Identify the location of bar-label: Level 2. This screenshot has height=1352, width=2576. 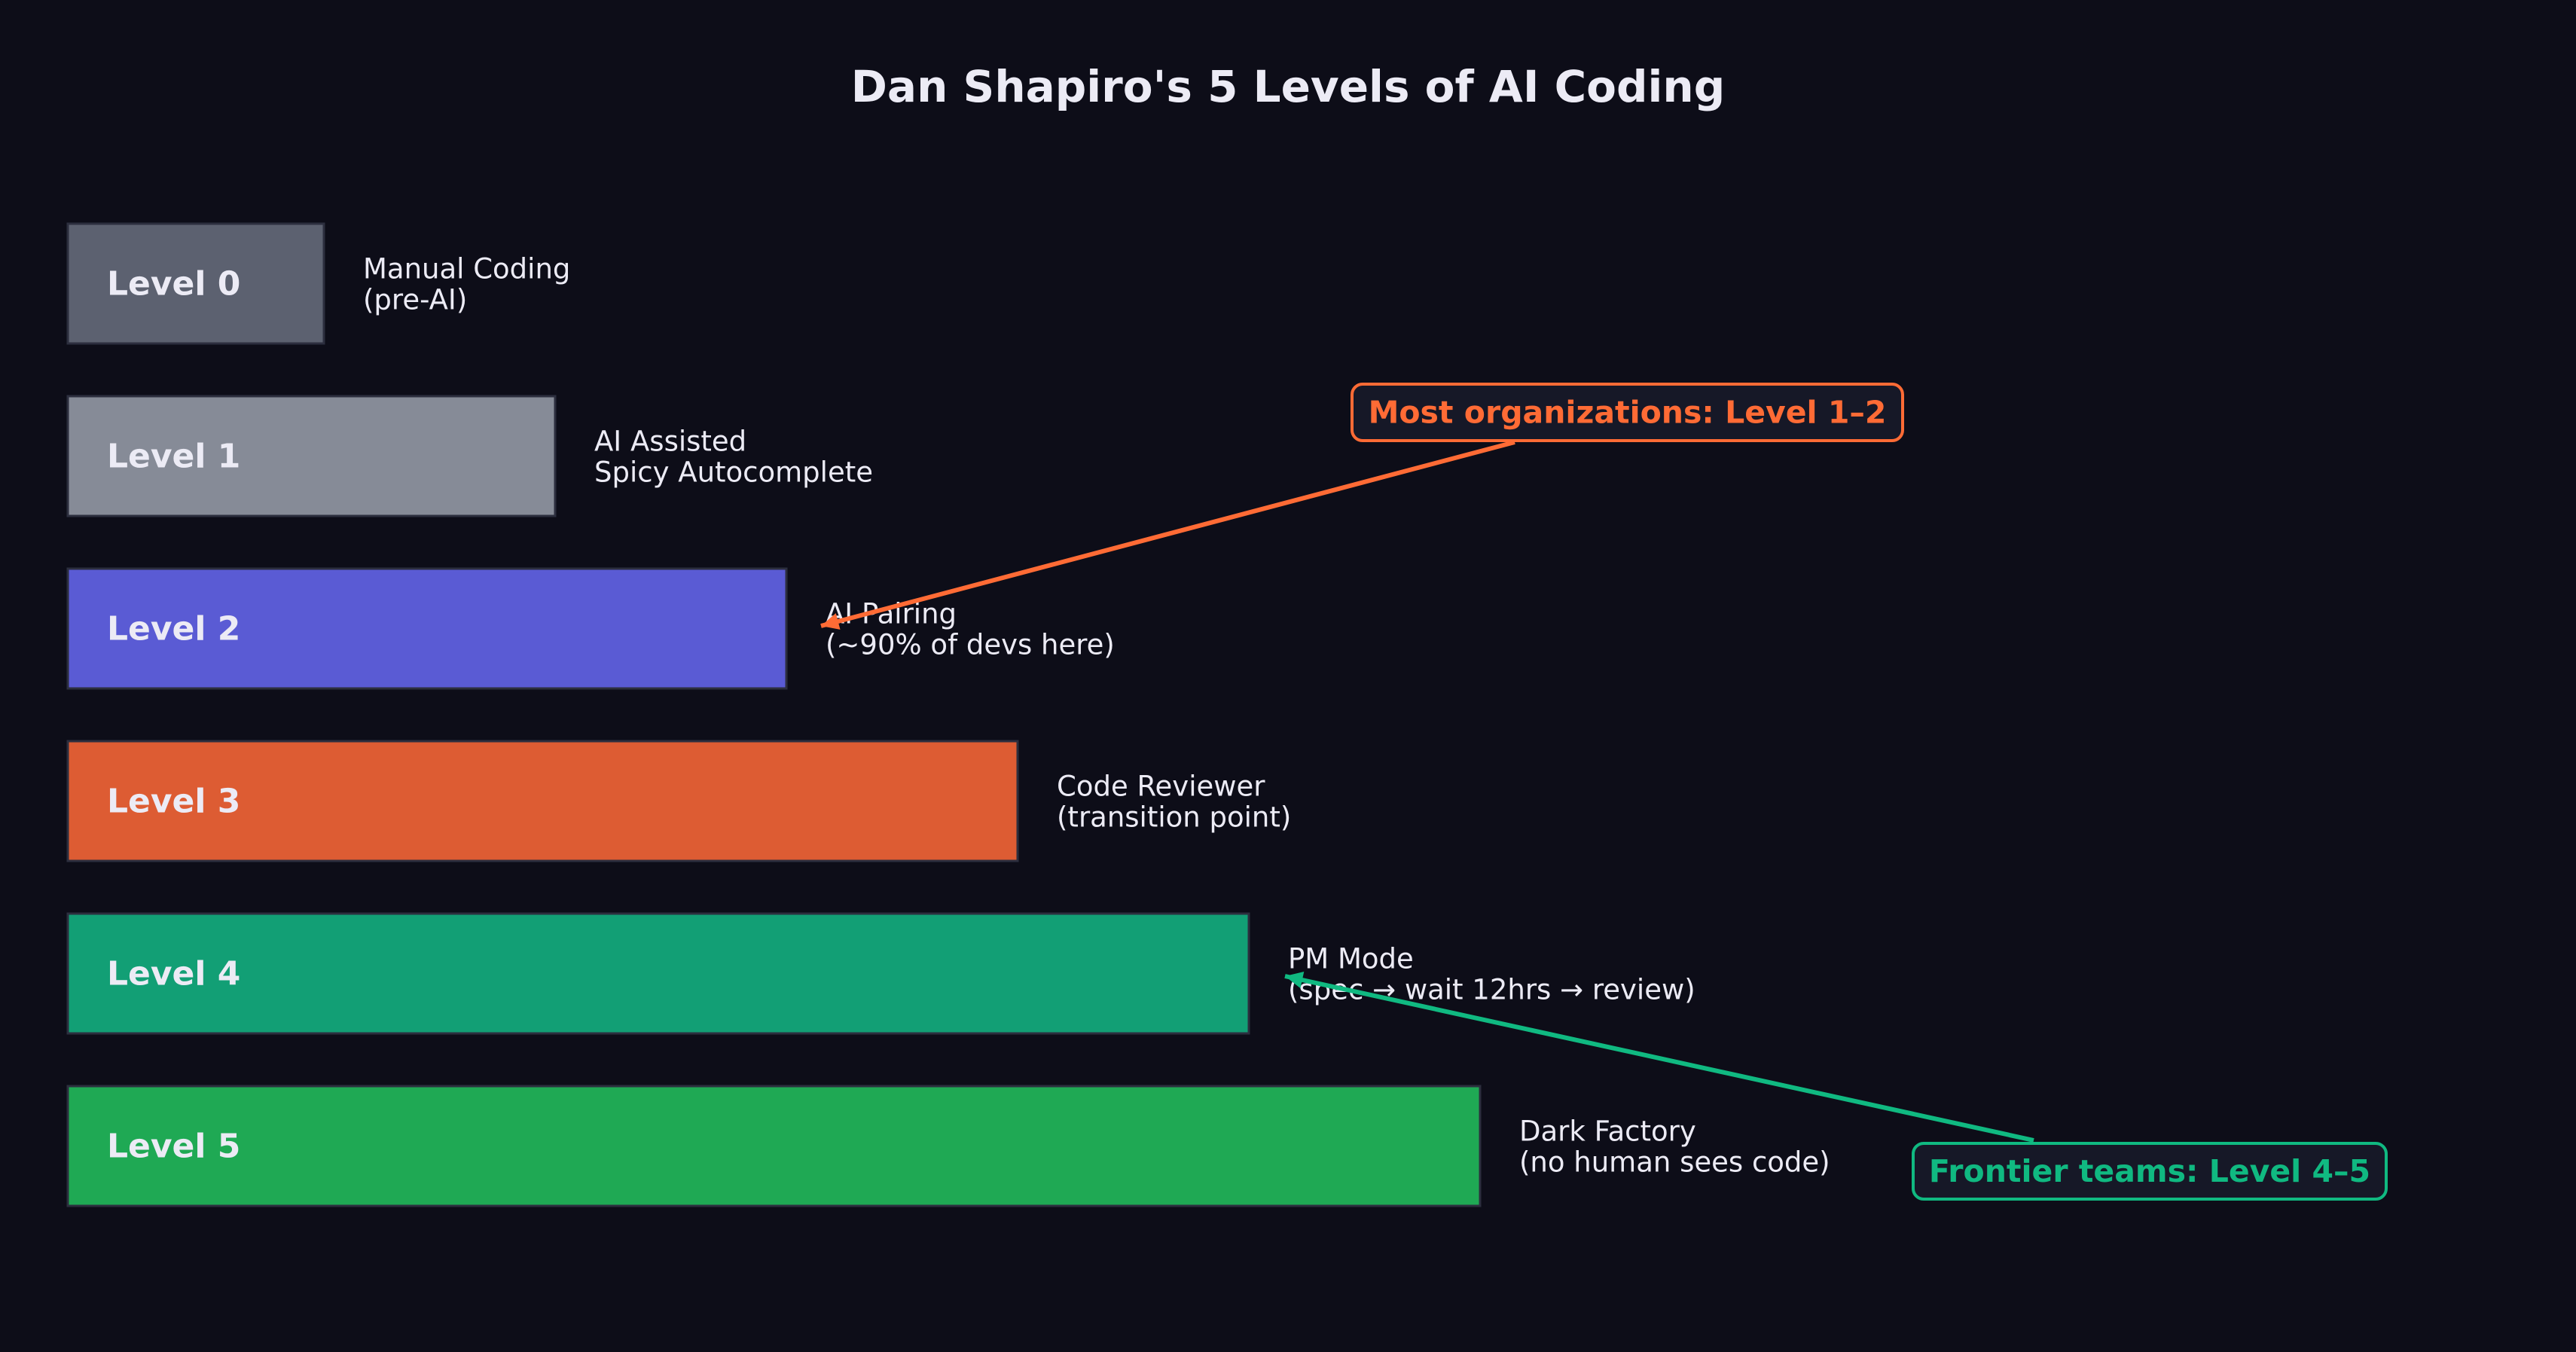
(174, 629).